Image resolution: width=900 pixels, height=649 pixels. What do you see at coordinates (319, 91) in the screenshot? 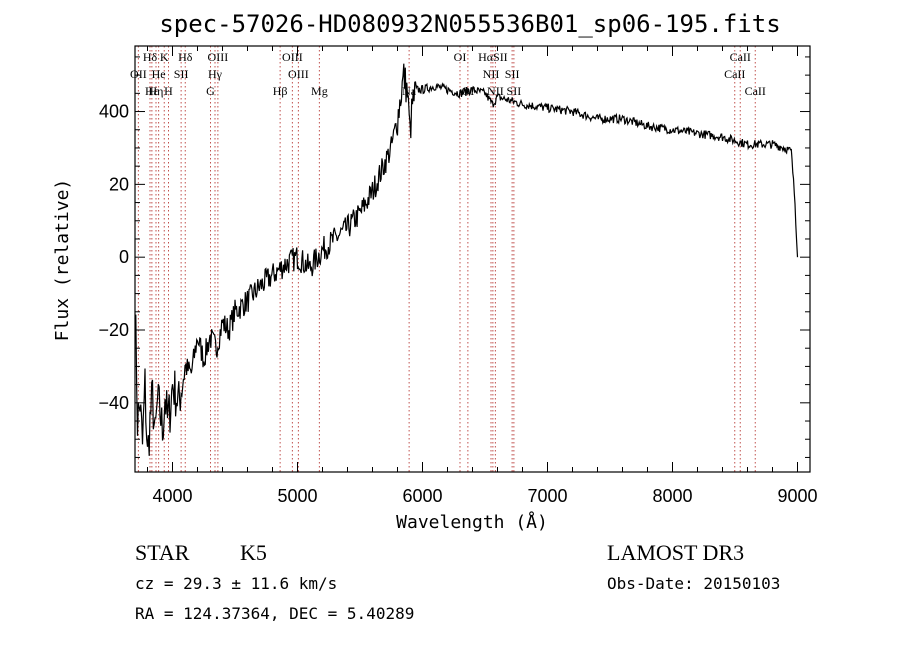
I see `line-marker-label: Mg` at bounding box center [319, 91].